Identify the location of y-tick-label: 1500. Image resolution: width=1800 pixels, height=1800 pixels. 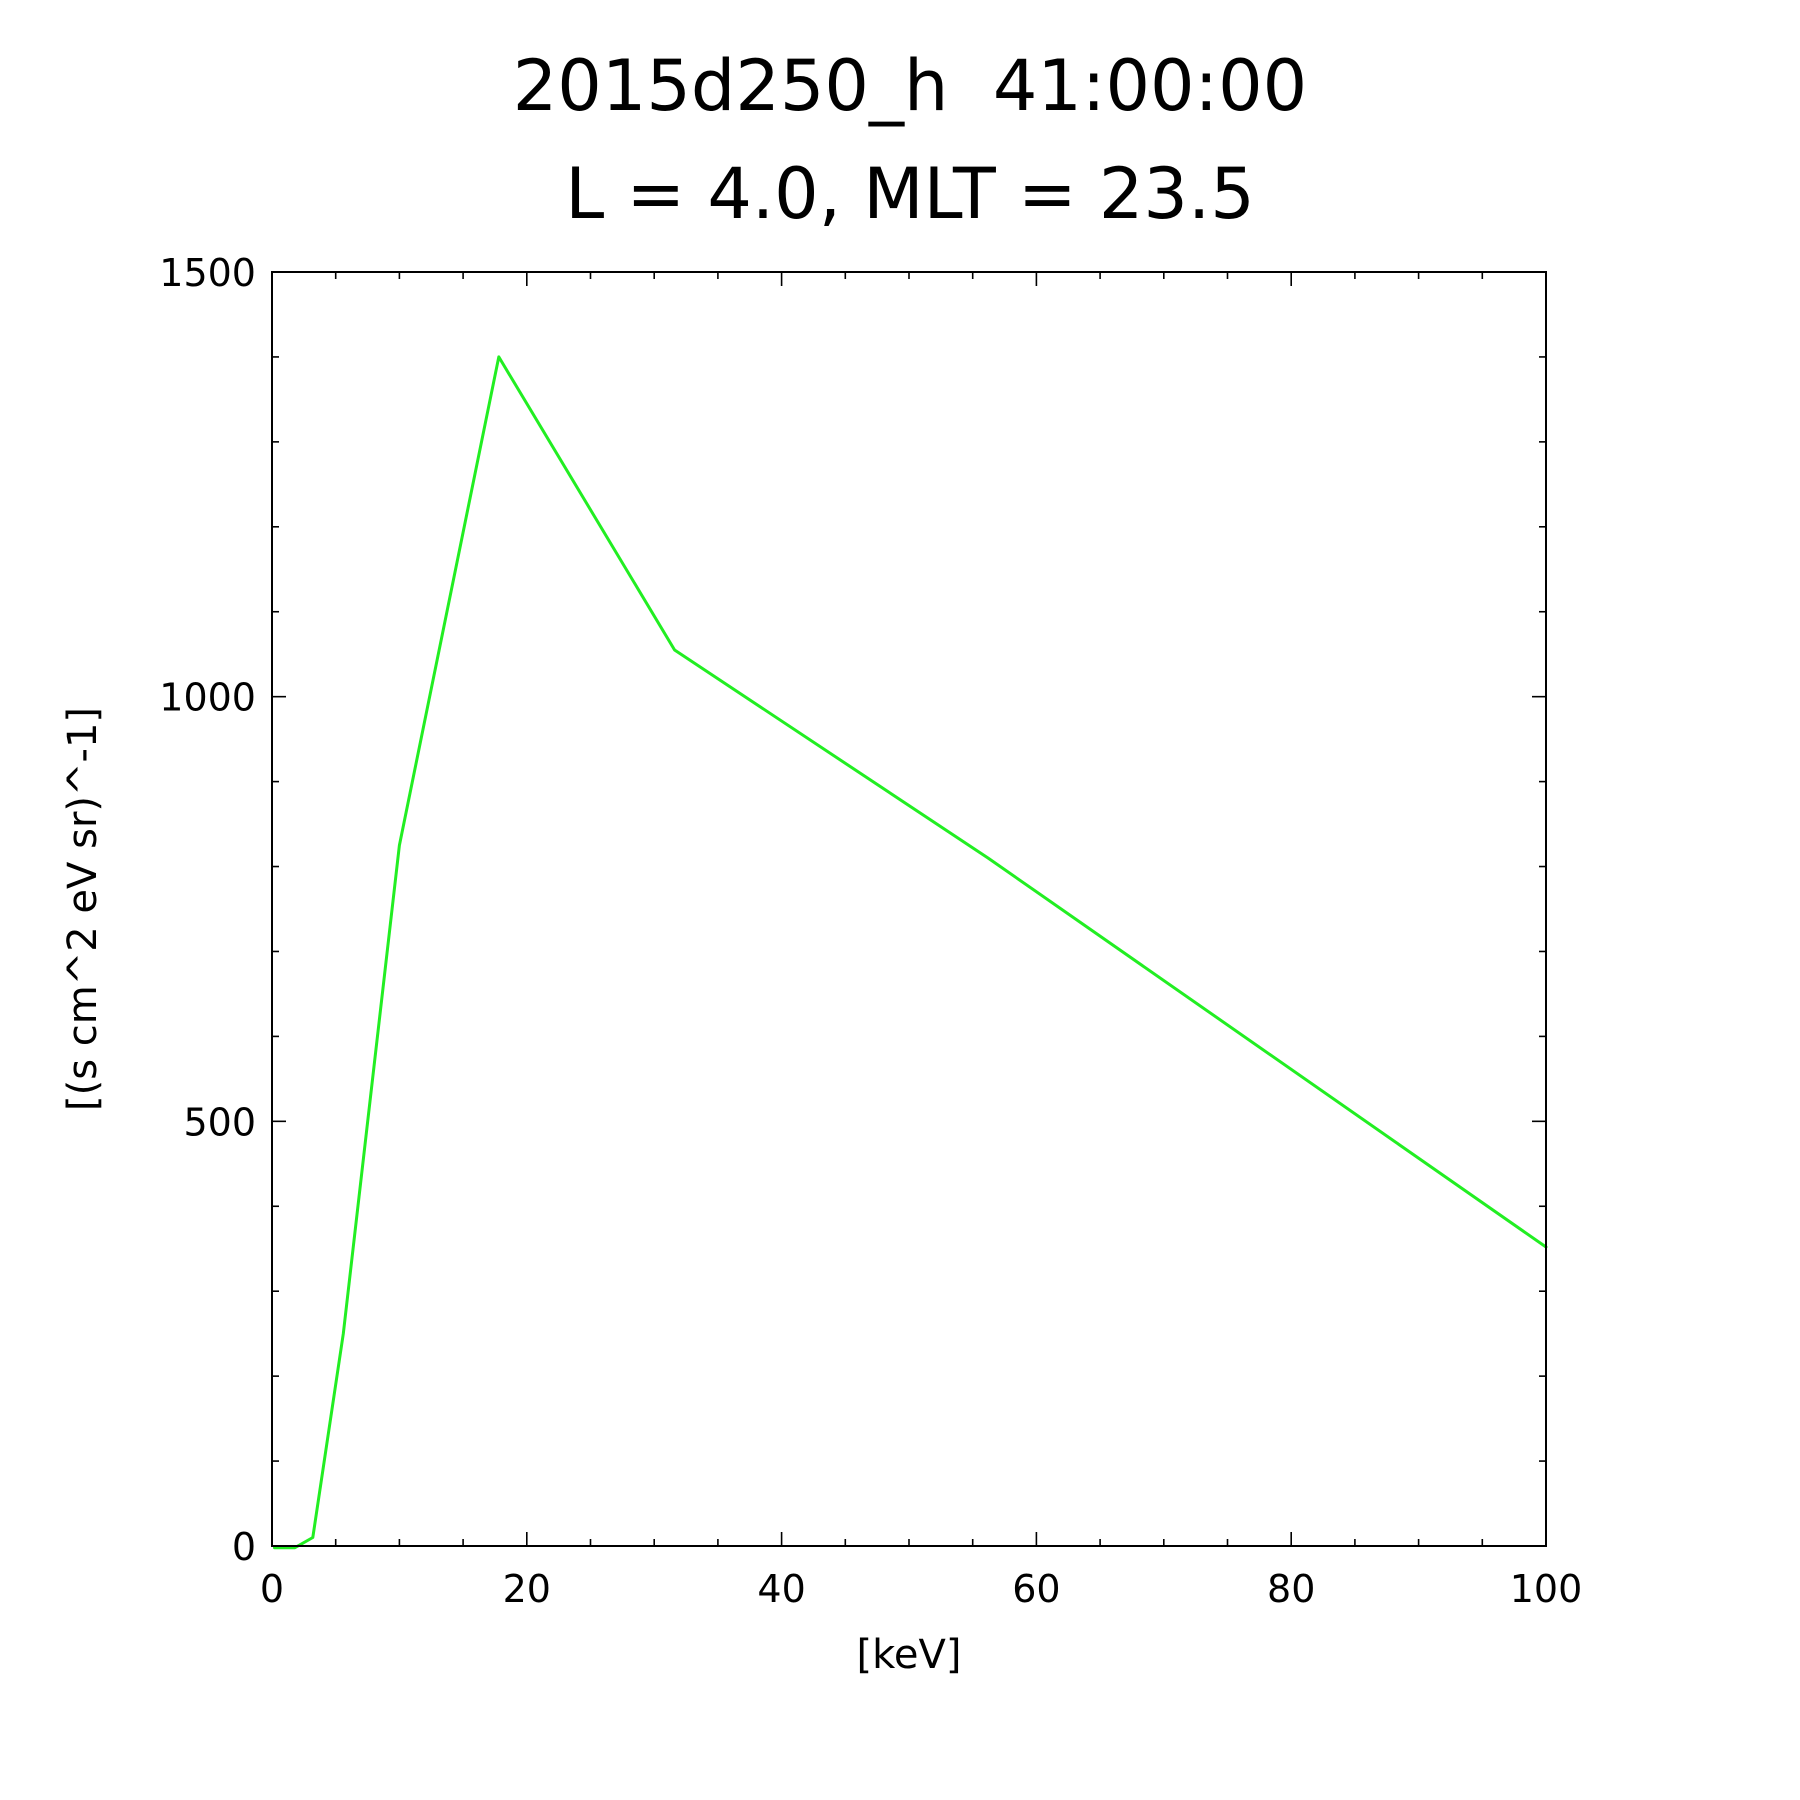
(207, 273).